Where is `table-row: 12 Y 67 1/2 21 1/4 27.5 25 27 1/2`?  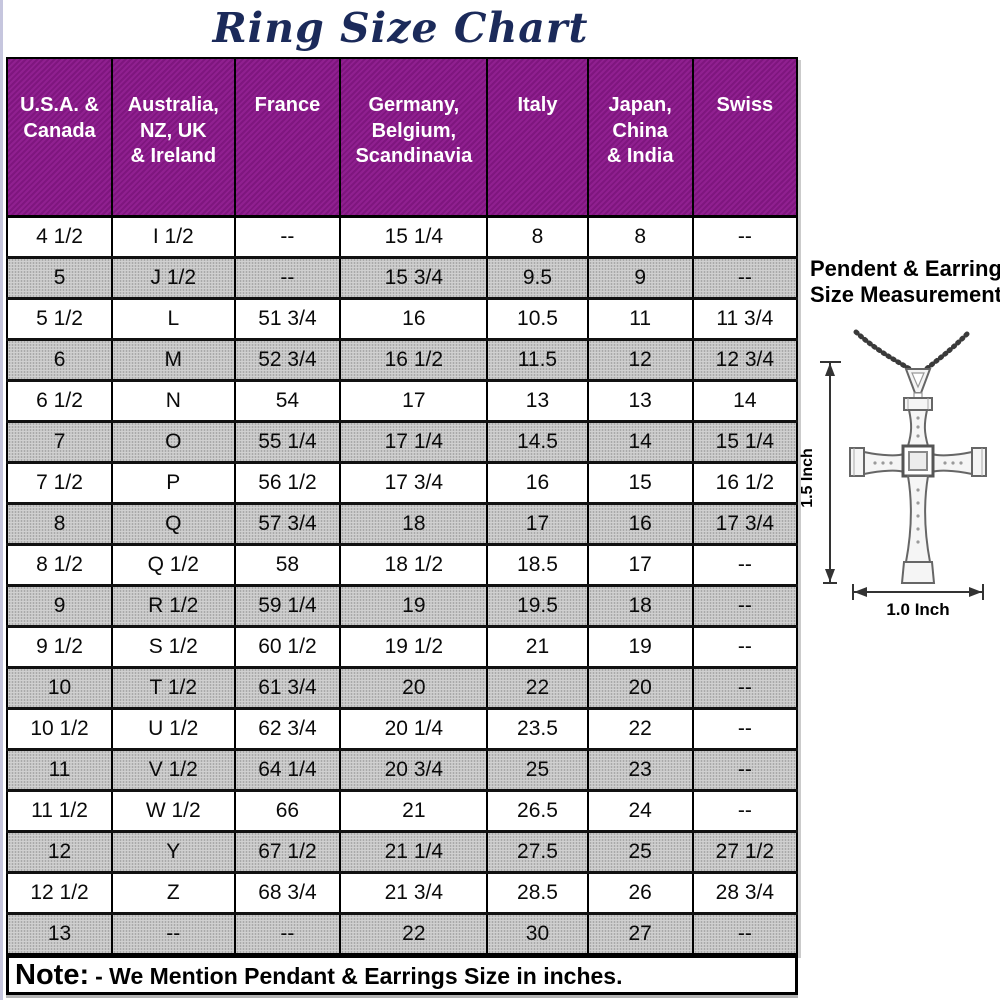 table-row: 12 Y 67 1/2 21 1/4 27.5 25 27 1/2 is located at coordinates (401, 850).